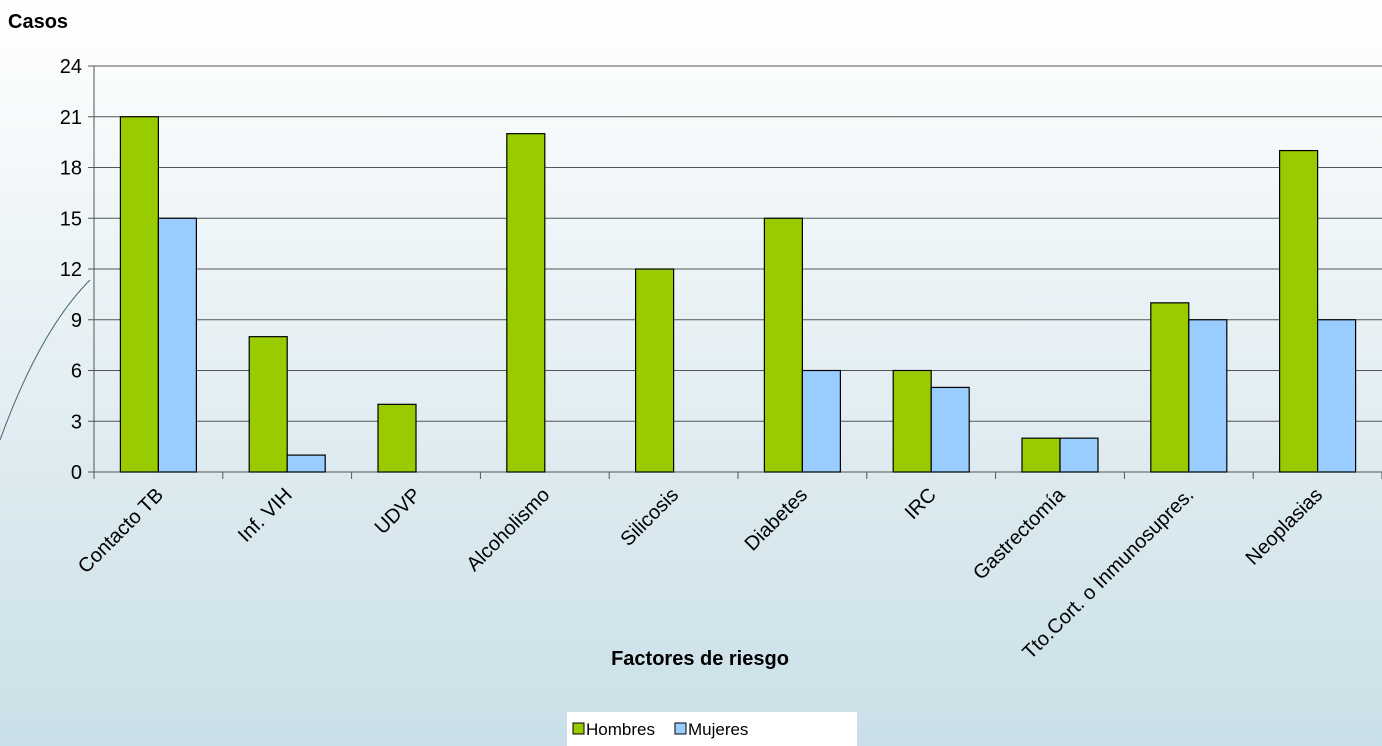 Image resolution: width=1382 pixels, height=746 pixels. What do you see at coordinates (71, 118) in the screenshot?
I see `y-tick-label: 21` at bounding box center [71, 118].